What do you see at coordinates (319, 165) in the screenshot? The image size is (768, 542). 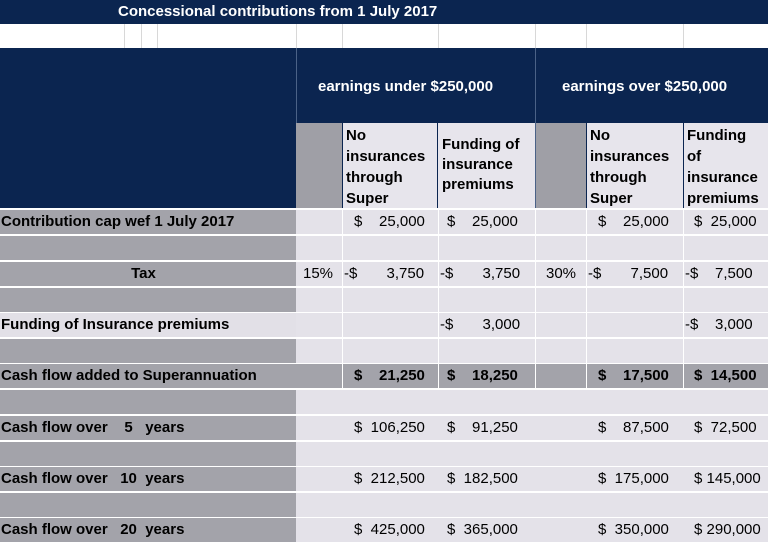 I see `subhead-rate-under` at bounding box center [319, 165].